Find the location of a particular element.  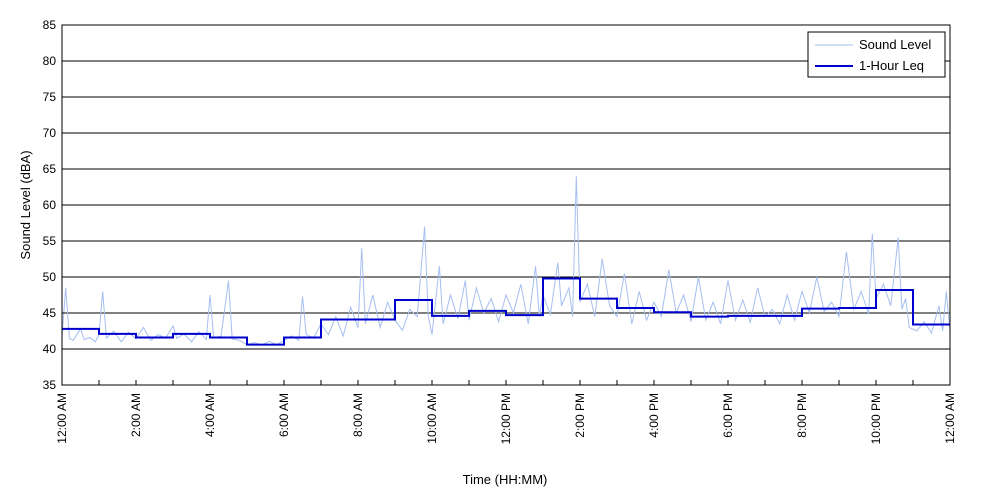

x-tick-label: 6:00 PM is located at coordinates (728, 415).